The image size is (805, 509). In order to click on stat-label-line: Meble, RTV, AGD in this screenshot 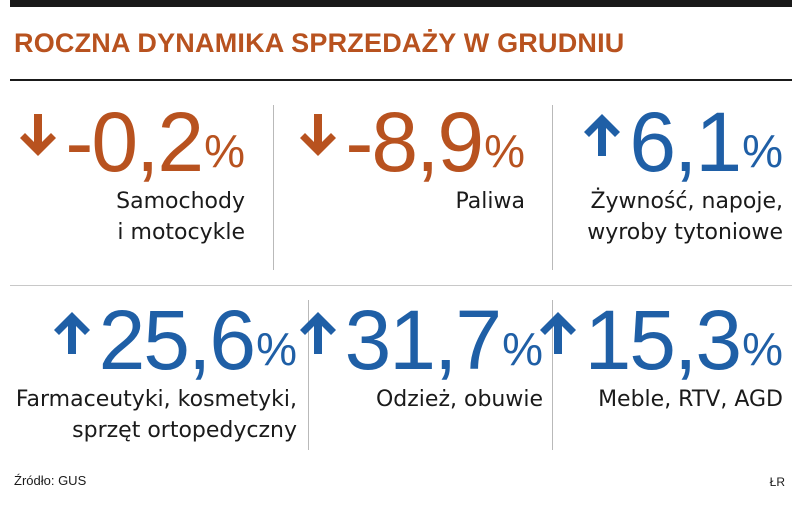, I will do `click(690, 399)`.